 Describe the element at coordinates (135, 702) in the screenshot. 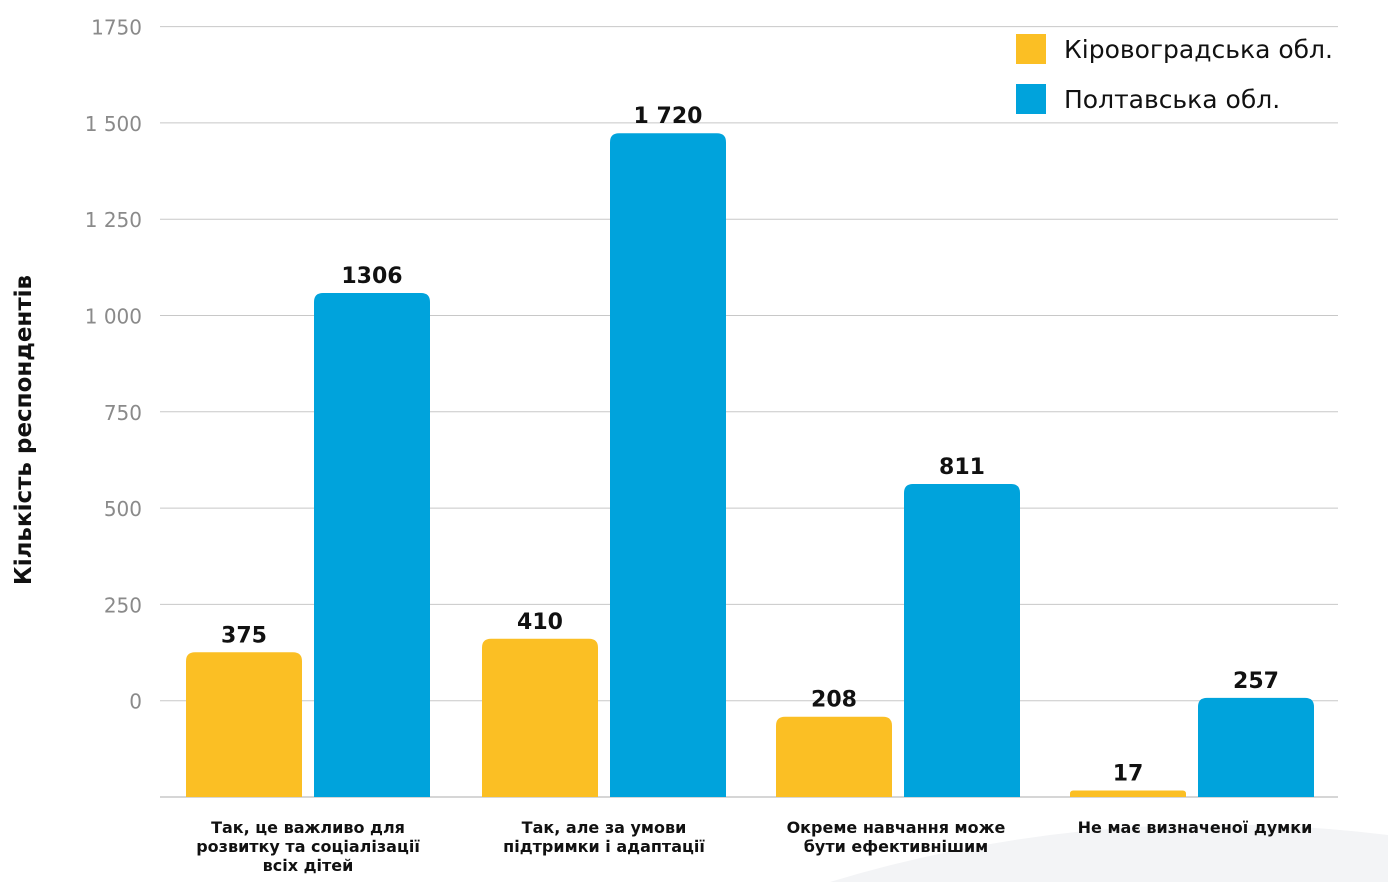

I see `y-tick-label: 0` at that location.